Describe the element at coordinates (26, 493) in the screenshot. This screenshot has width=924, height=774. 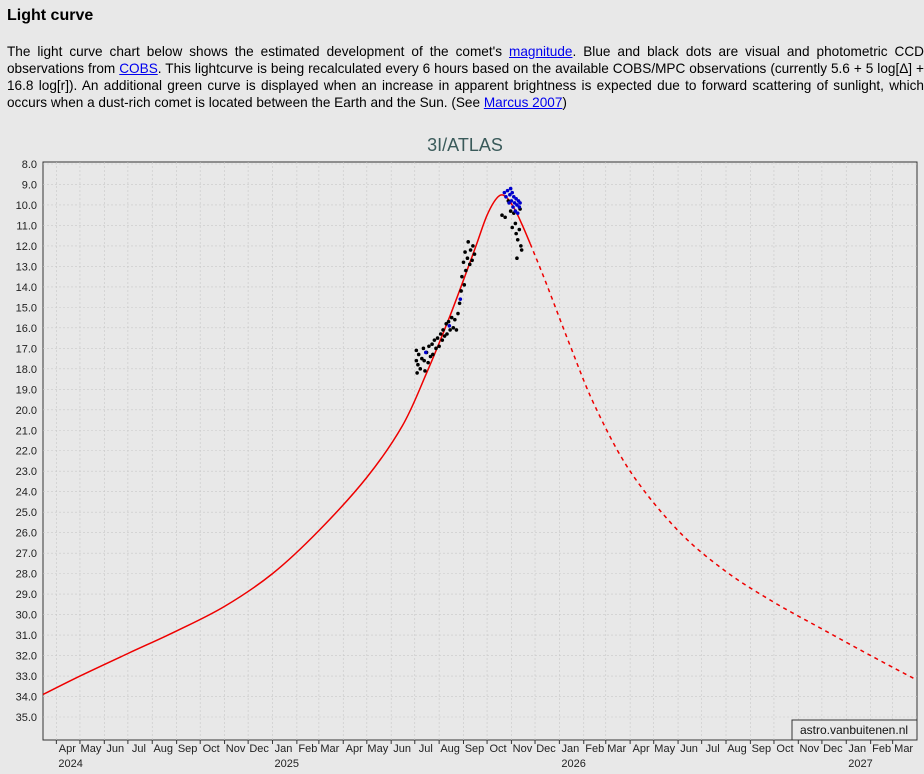
I see `y-tick-label: 24.0` at that location.